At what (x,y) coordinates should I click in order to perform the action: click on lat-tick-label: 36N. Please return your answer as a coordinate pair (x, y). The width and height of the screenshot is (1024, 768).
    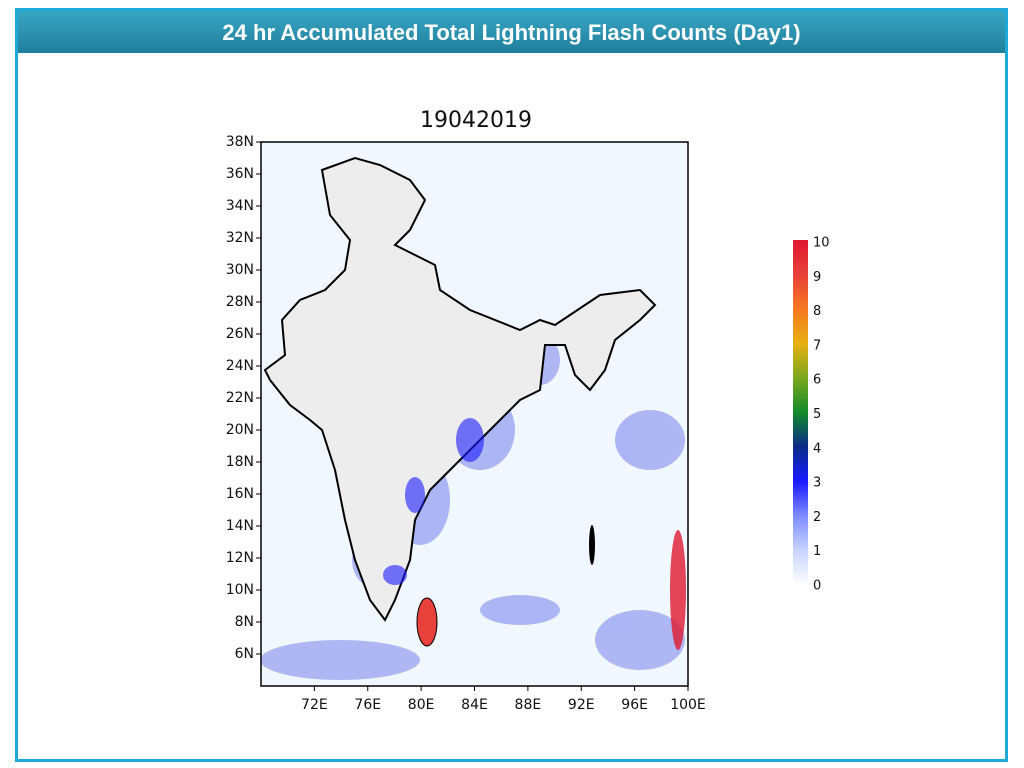
    Looking at the image, I should click on (240, 174).